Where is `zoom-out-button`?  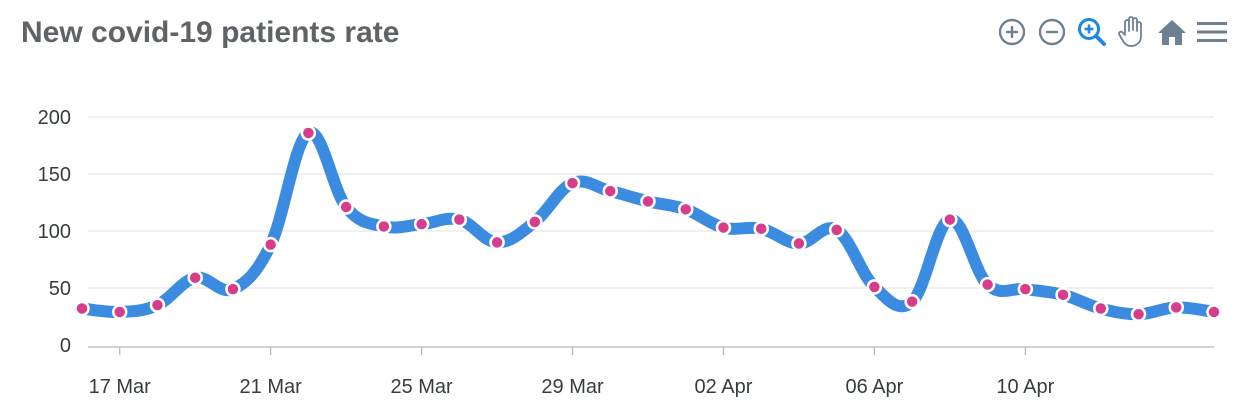 zoom-out-button is located at coordinates (1052, 32).